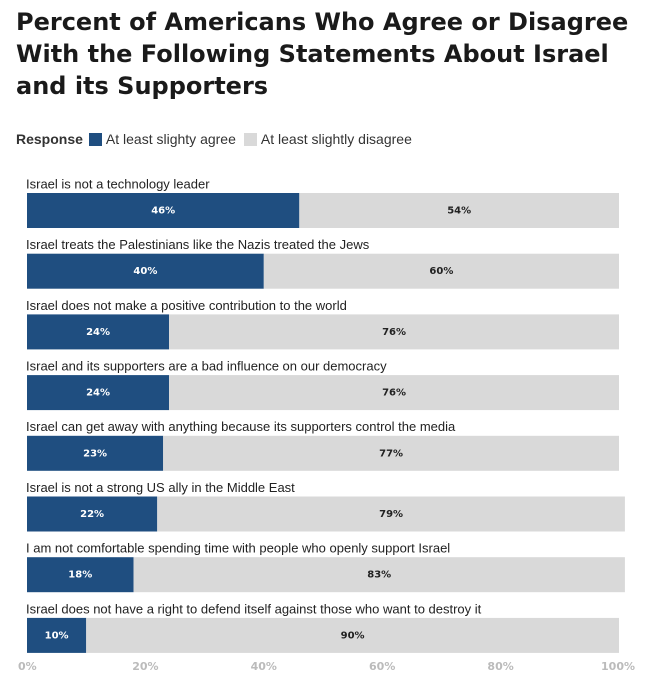  I want to click on legend-item-disagree: At least slightly disagree, so click(327, 139).